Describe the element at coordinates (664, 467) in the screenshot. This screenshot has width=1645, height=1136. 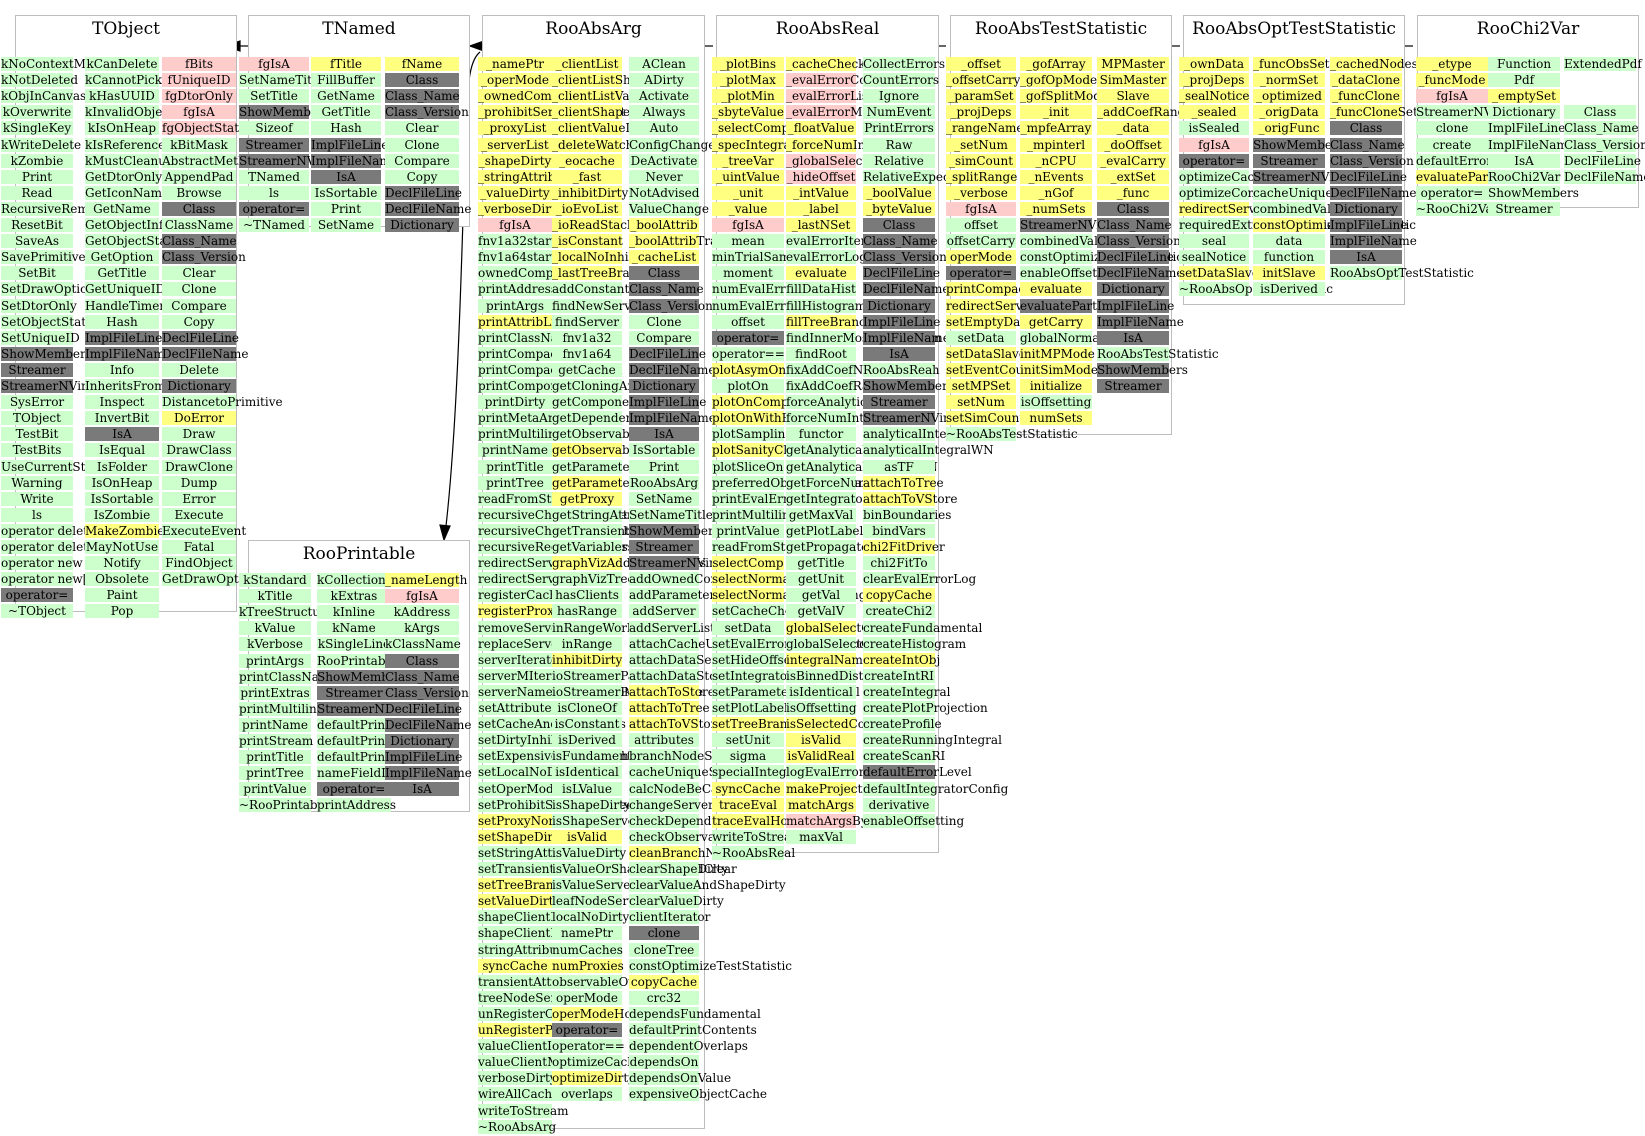
I see `member-label: Print` at that location.